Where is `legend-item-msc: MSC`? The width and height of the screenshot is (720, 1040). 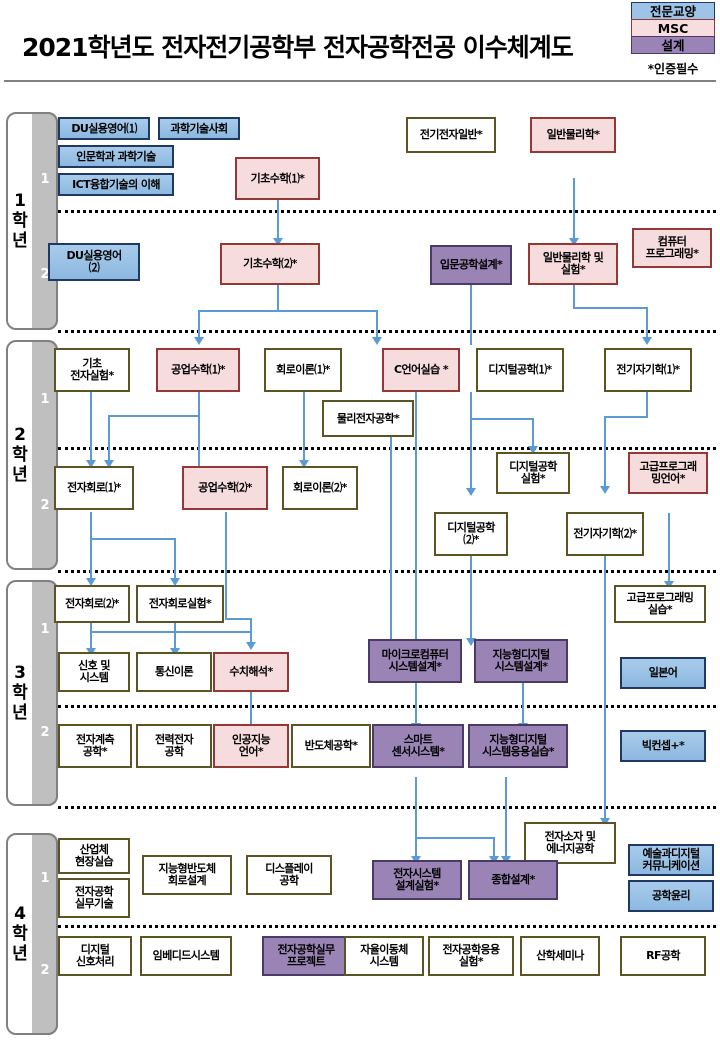
legend-item-msc: MSC is located at coordinates (673, 28).